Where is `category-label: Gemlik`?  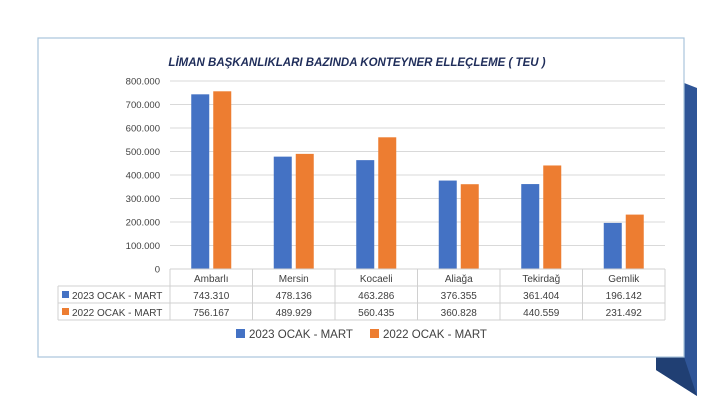 category-label: Gemlik is located at coordinates (624, 279).